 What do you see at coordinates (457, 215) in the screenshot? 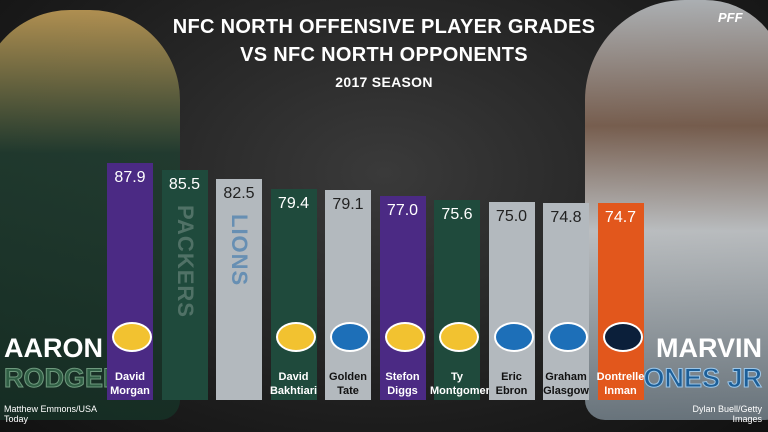
I see `value-label: 75.6` at bounding box center [457, 215].